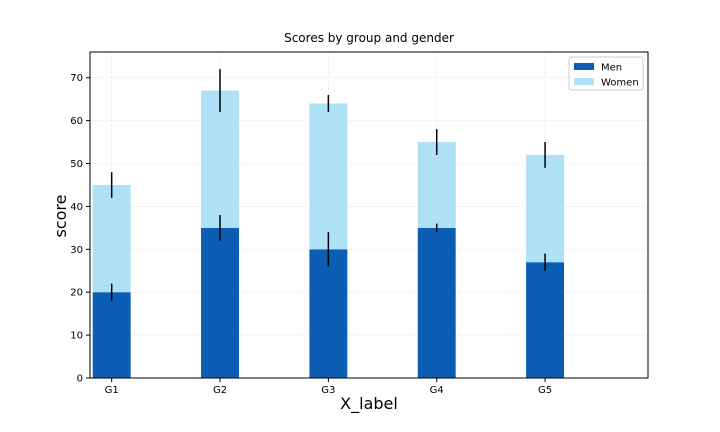 The height and width of the screenshot is (432, 720). What do you see at coordinates (76, 250) in the screenshot?
I see `y-tick-label: 30` at bounding box center [76, 250].